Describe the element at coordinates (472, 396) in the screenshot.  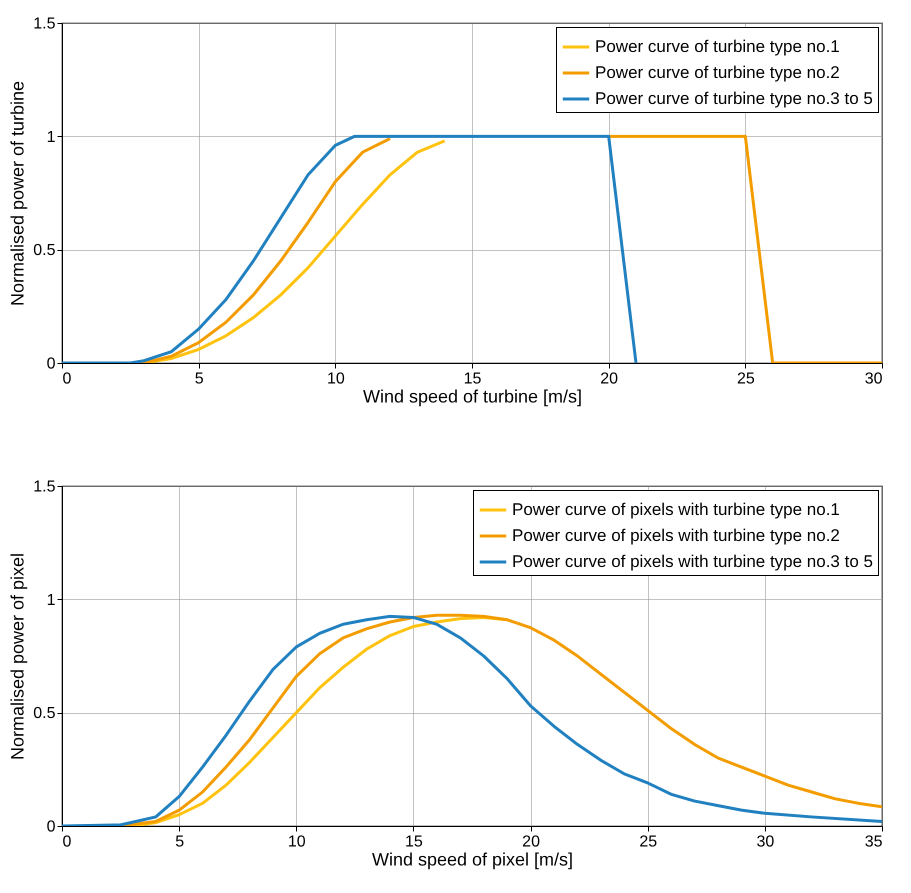
I see `x-axis-title: Wind speed of turbine [m/s]` at that location.